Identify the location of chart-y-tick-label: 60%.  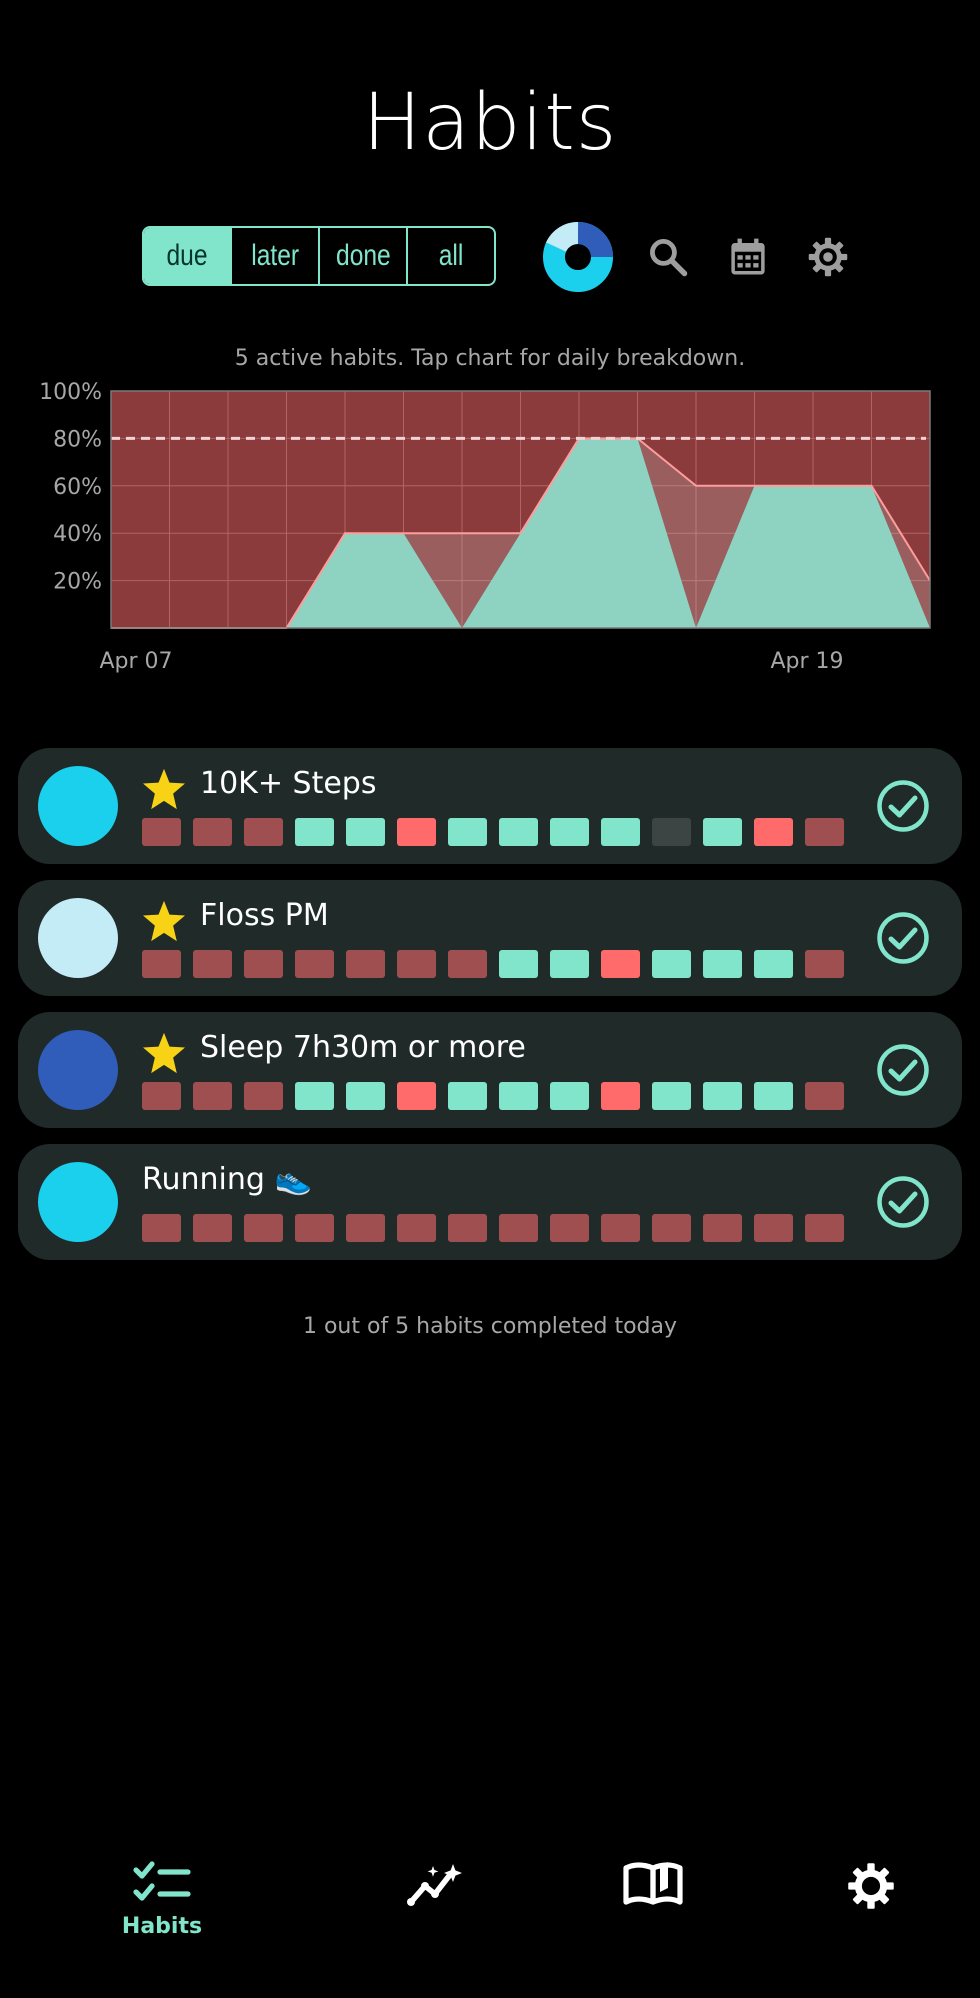
(77, 487).